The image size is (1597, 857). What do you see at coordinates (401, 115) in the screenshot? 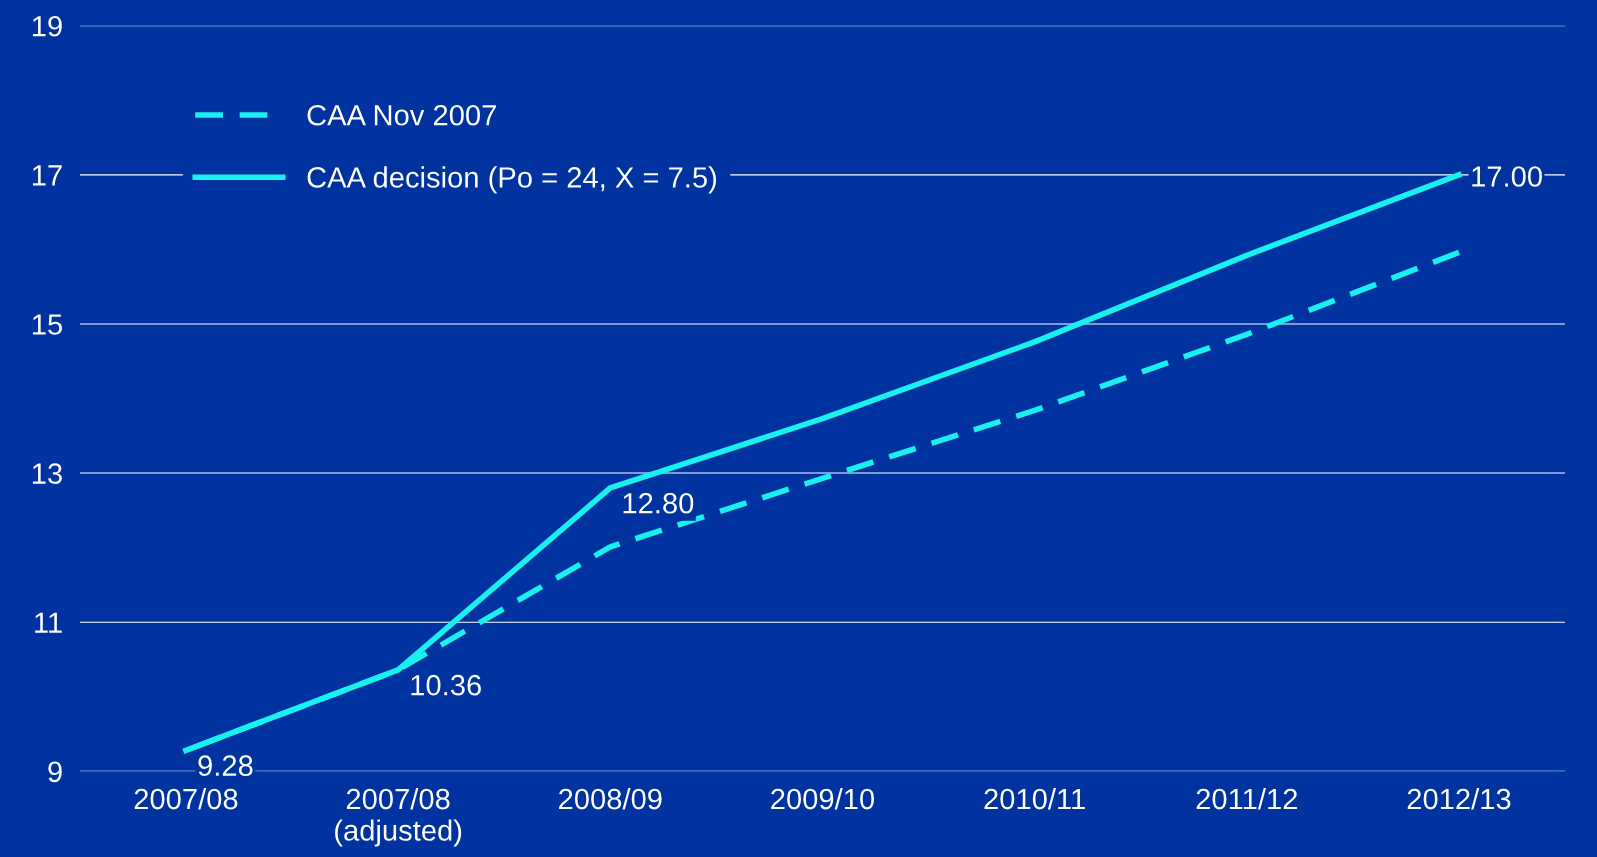
I see `legend-label: CAA Nov 2007` at bounding box center [401, 115].